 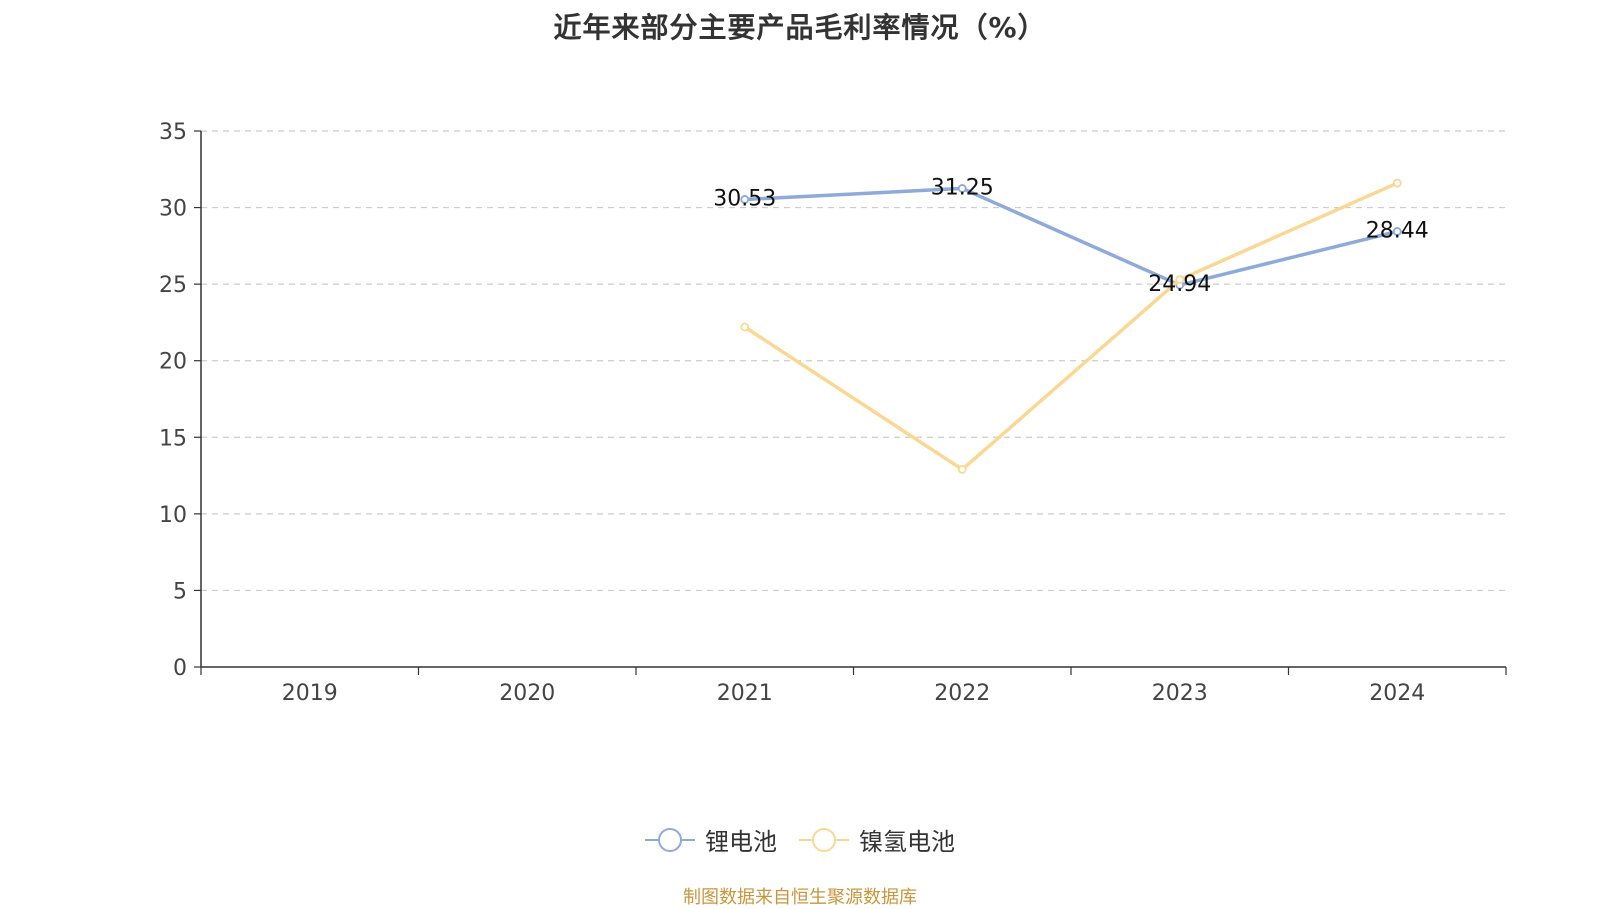 I want to click on data-label: 30.53, so click(x=744, y=198).